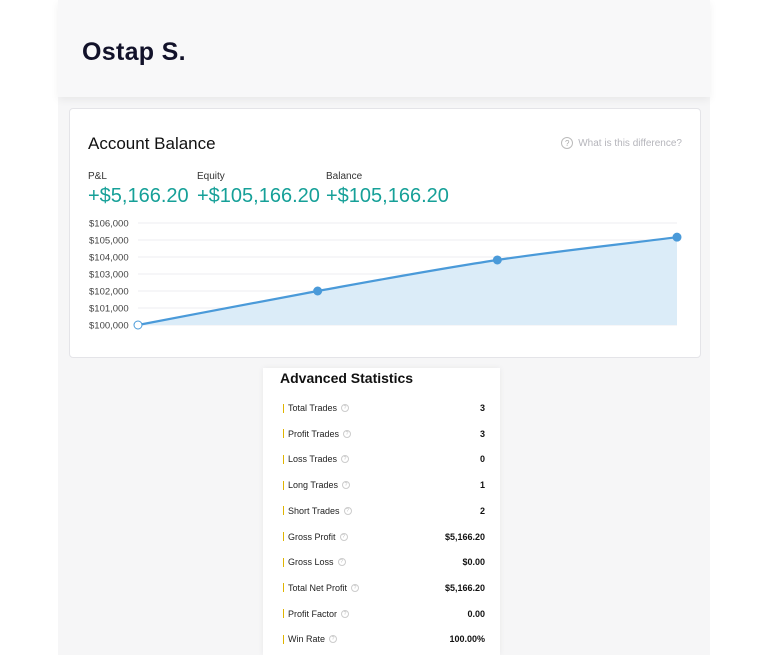  Describe the element at coordinates (384, 434) in the screenshot. I see `stat-row: Profit Trades? 3` at that location.